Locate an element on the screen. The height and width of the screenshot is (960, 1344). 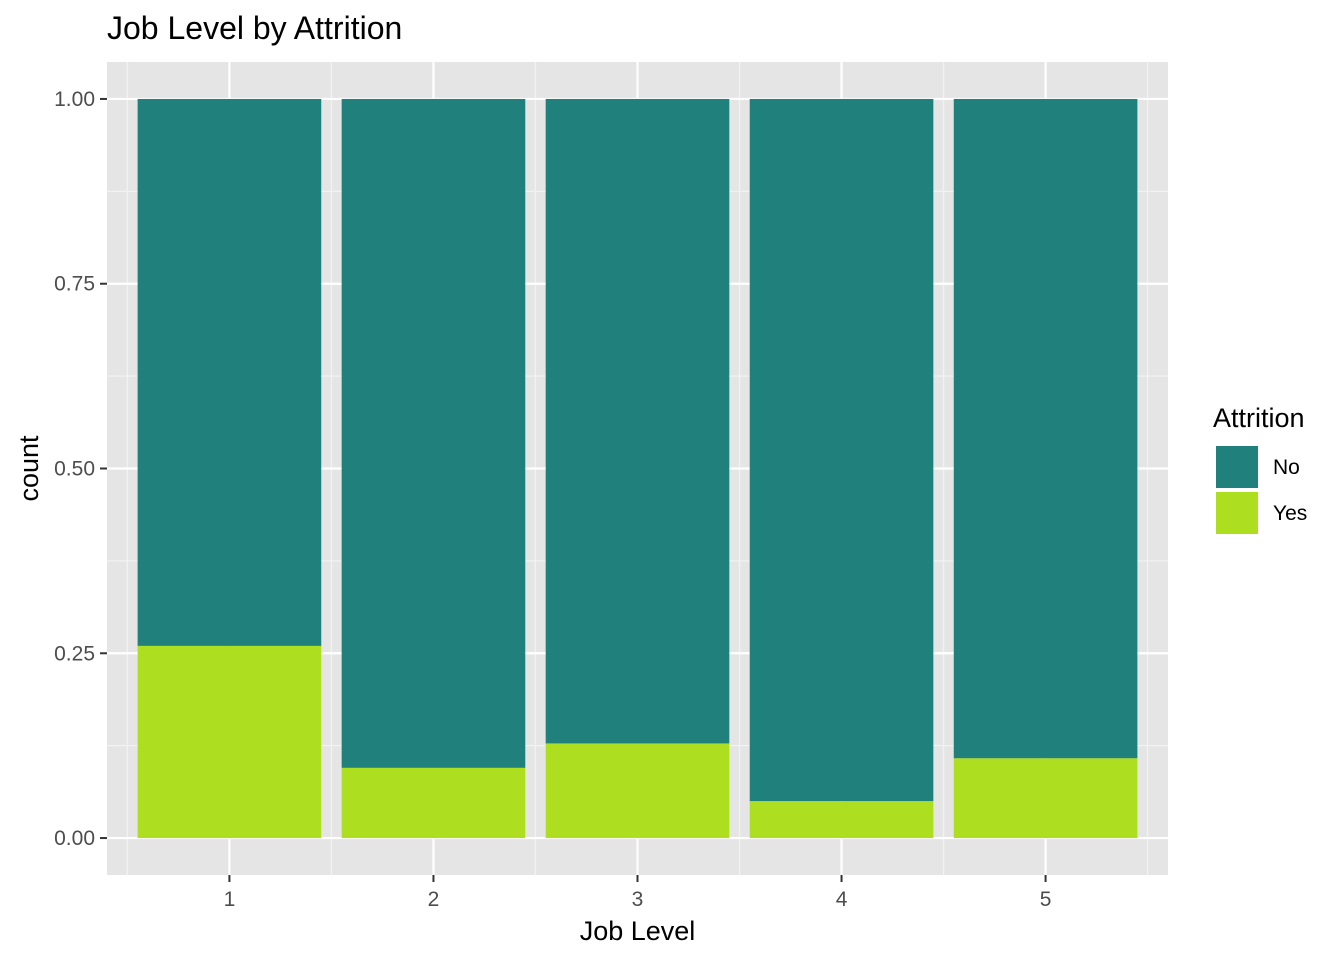
x-tick-label: 2 is located at coordinates (434, 899).